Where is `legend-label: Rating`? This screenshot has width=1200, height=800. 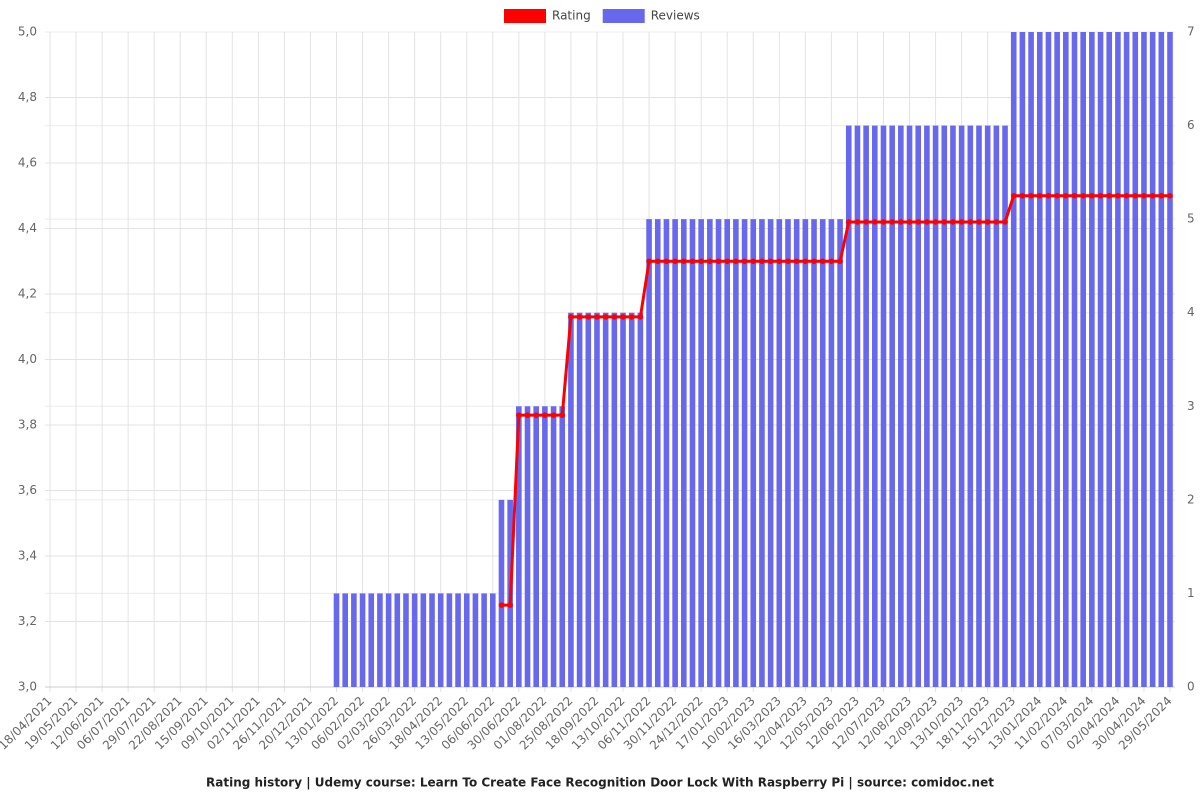 legend-label: Rating is located at coordinates (571, 16).